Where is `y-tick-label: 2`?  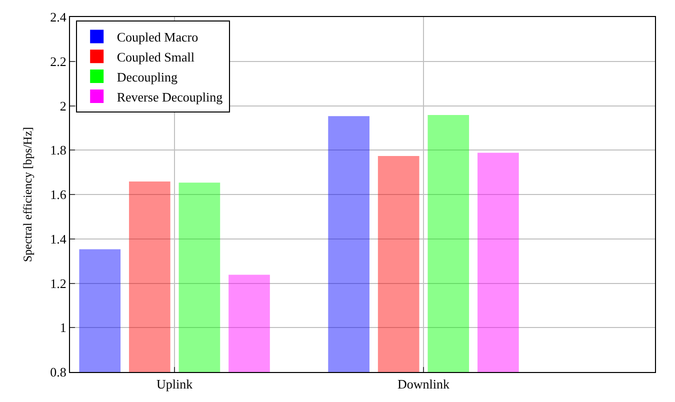
y-tick-label: 2 is located at coordinates (63, 106).